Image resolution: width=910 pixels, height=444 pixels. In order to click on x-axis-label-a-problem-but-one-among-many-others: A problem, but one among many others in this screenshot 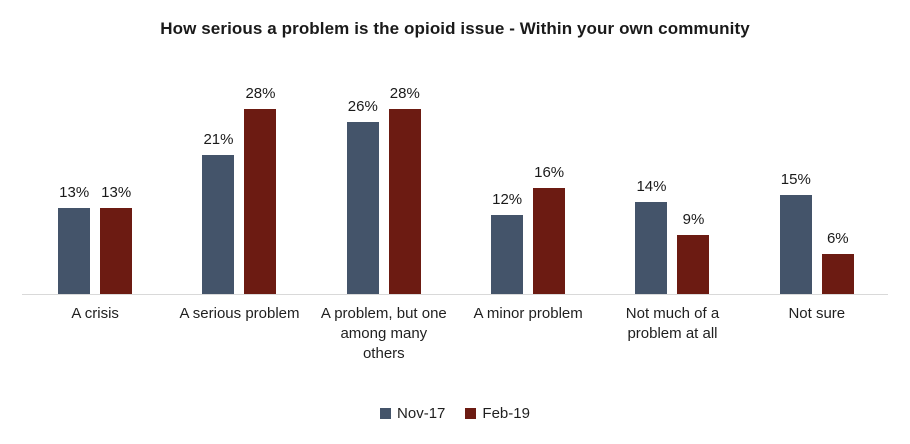, I will do `click(383, 333)`.